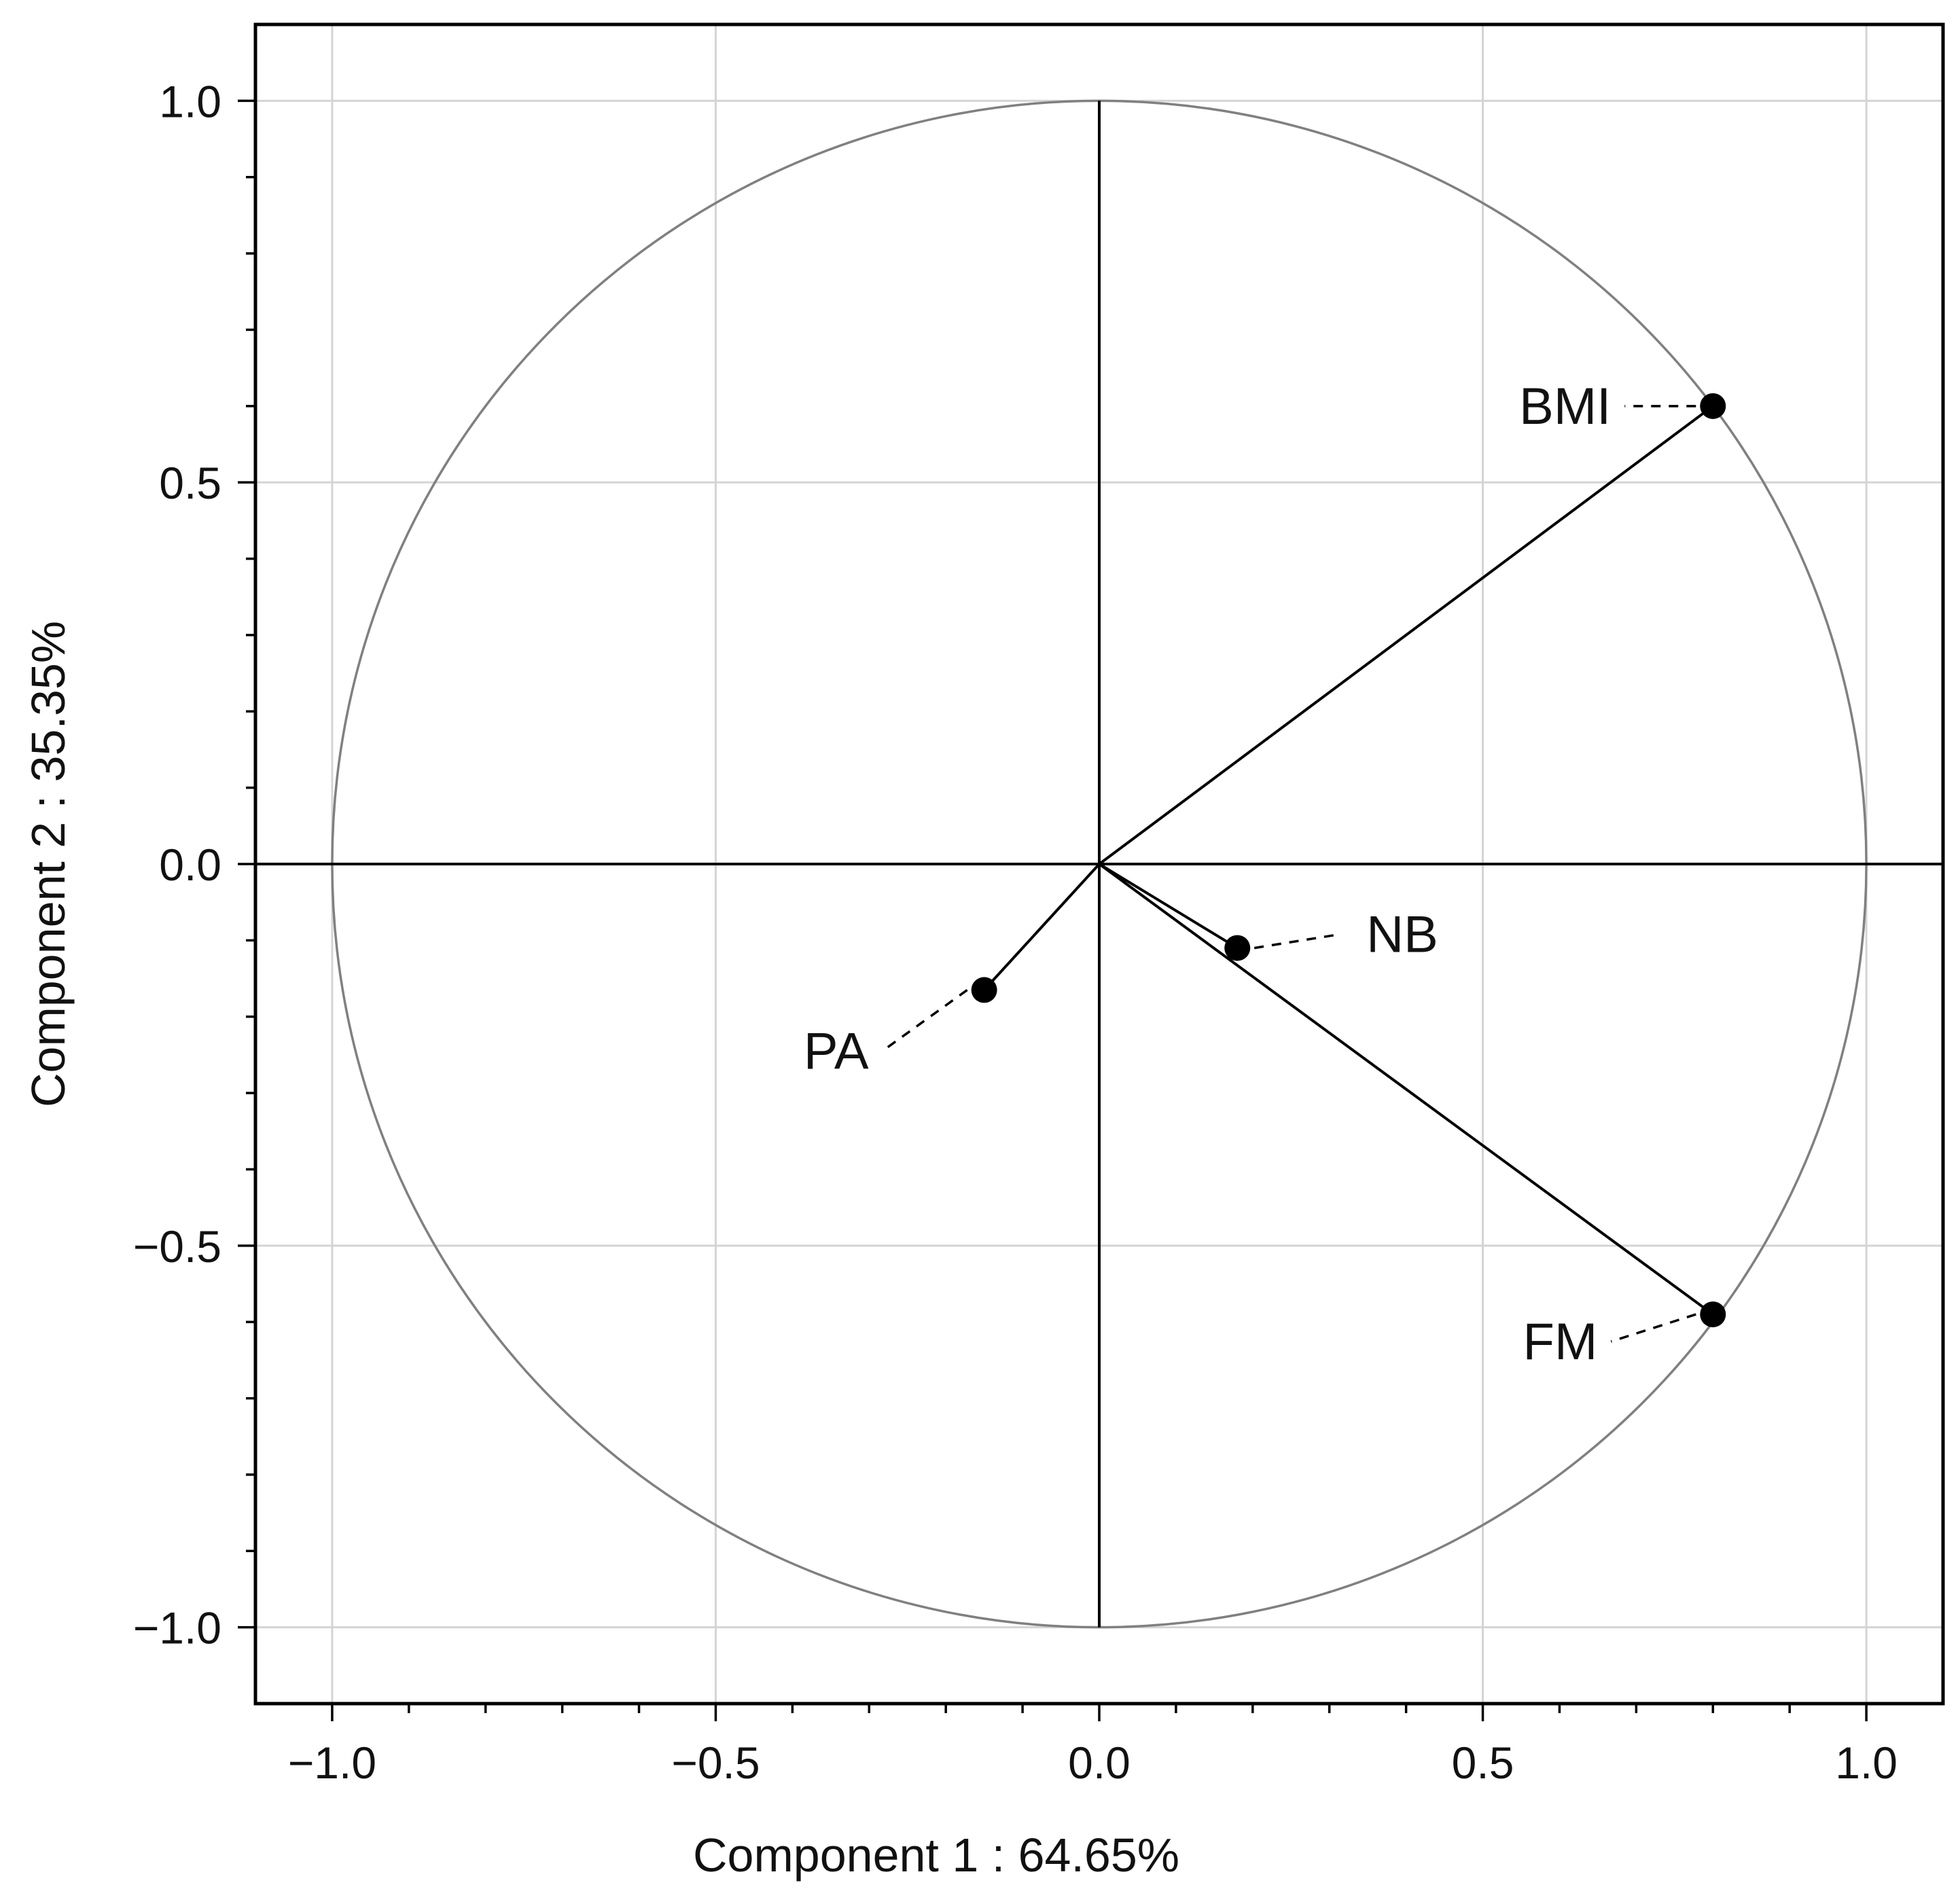 This screenshot has height=1904, width=1958. I want to click on vector-bmi, so click(1406, 635).